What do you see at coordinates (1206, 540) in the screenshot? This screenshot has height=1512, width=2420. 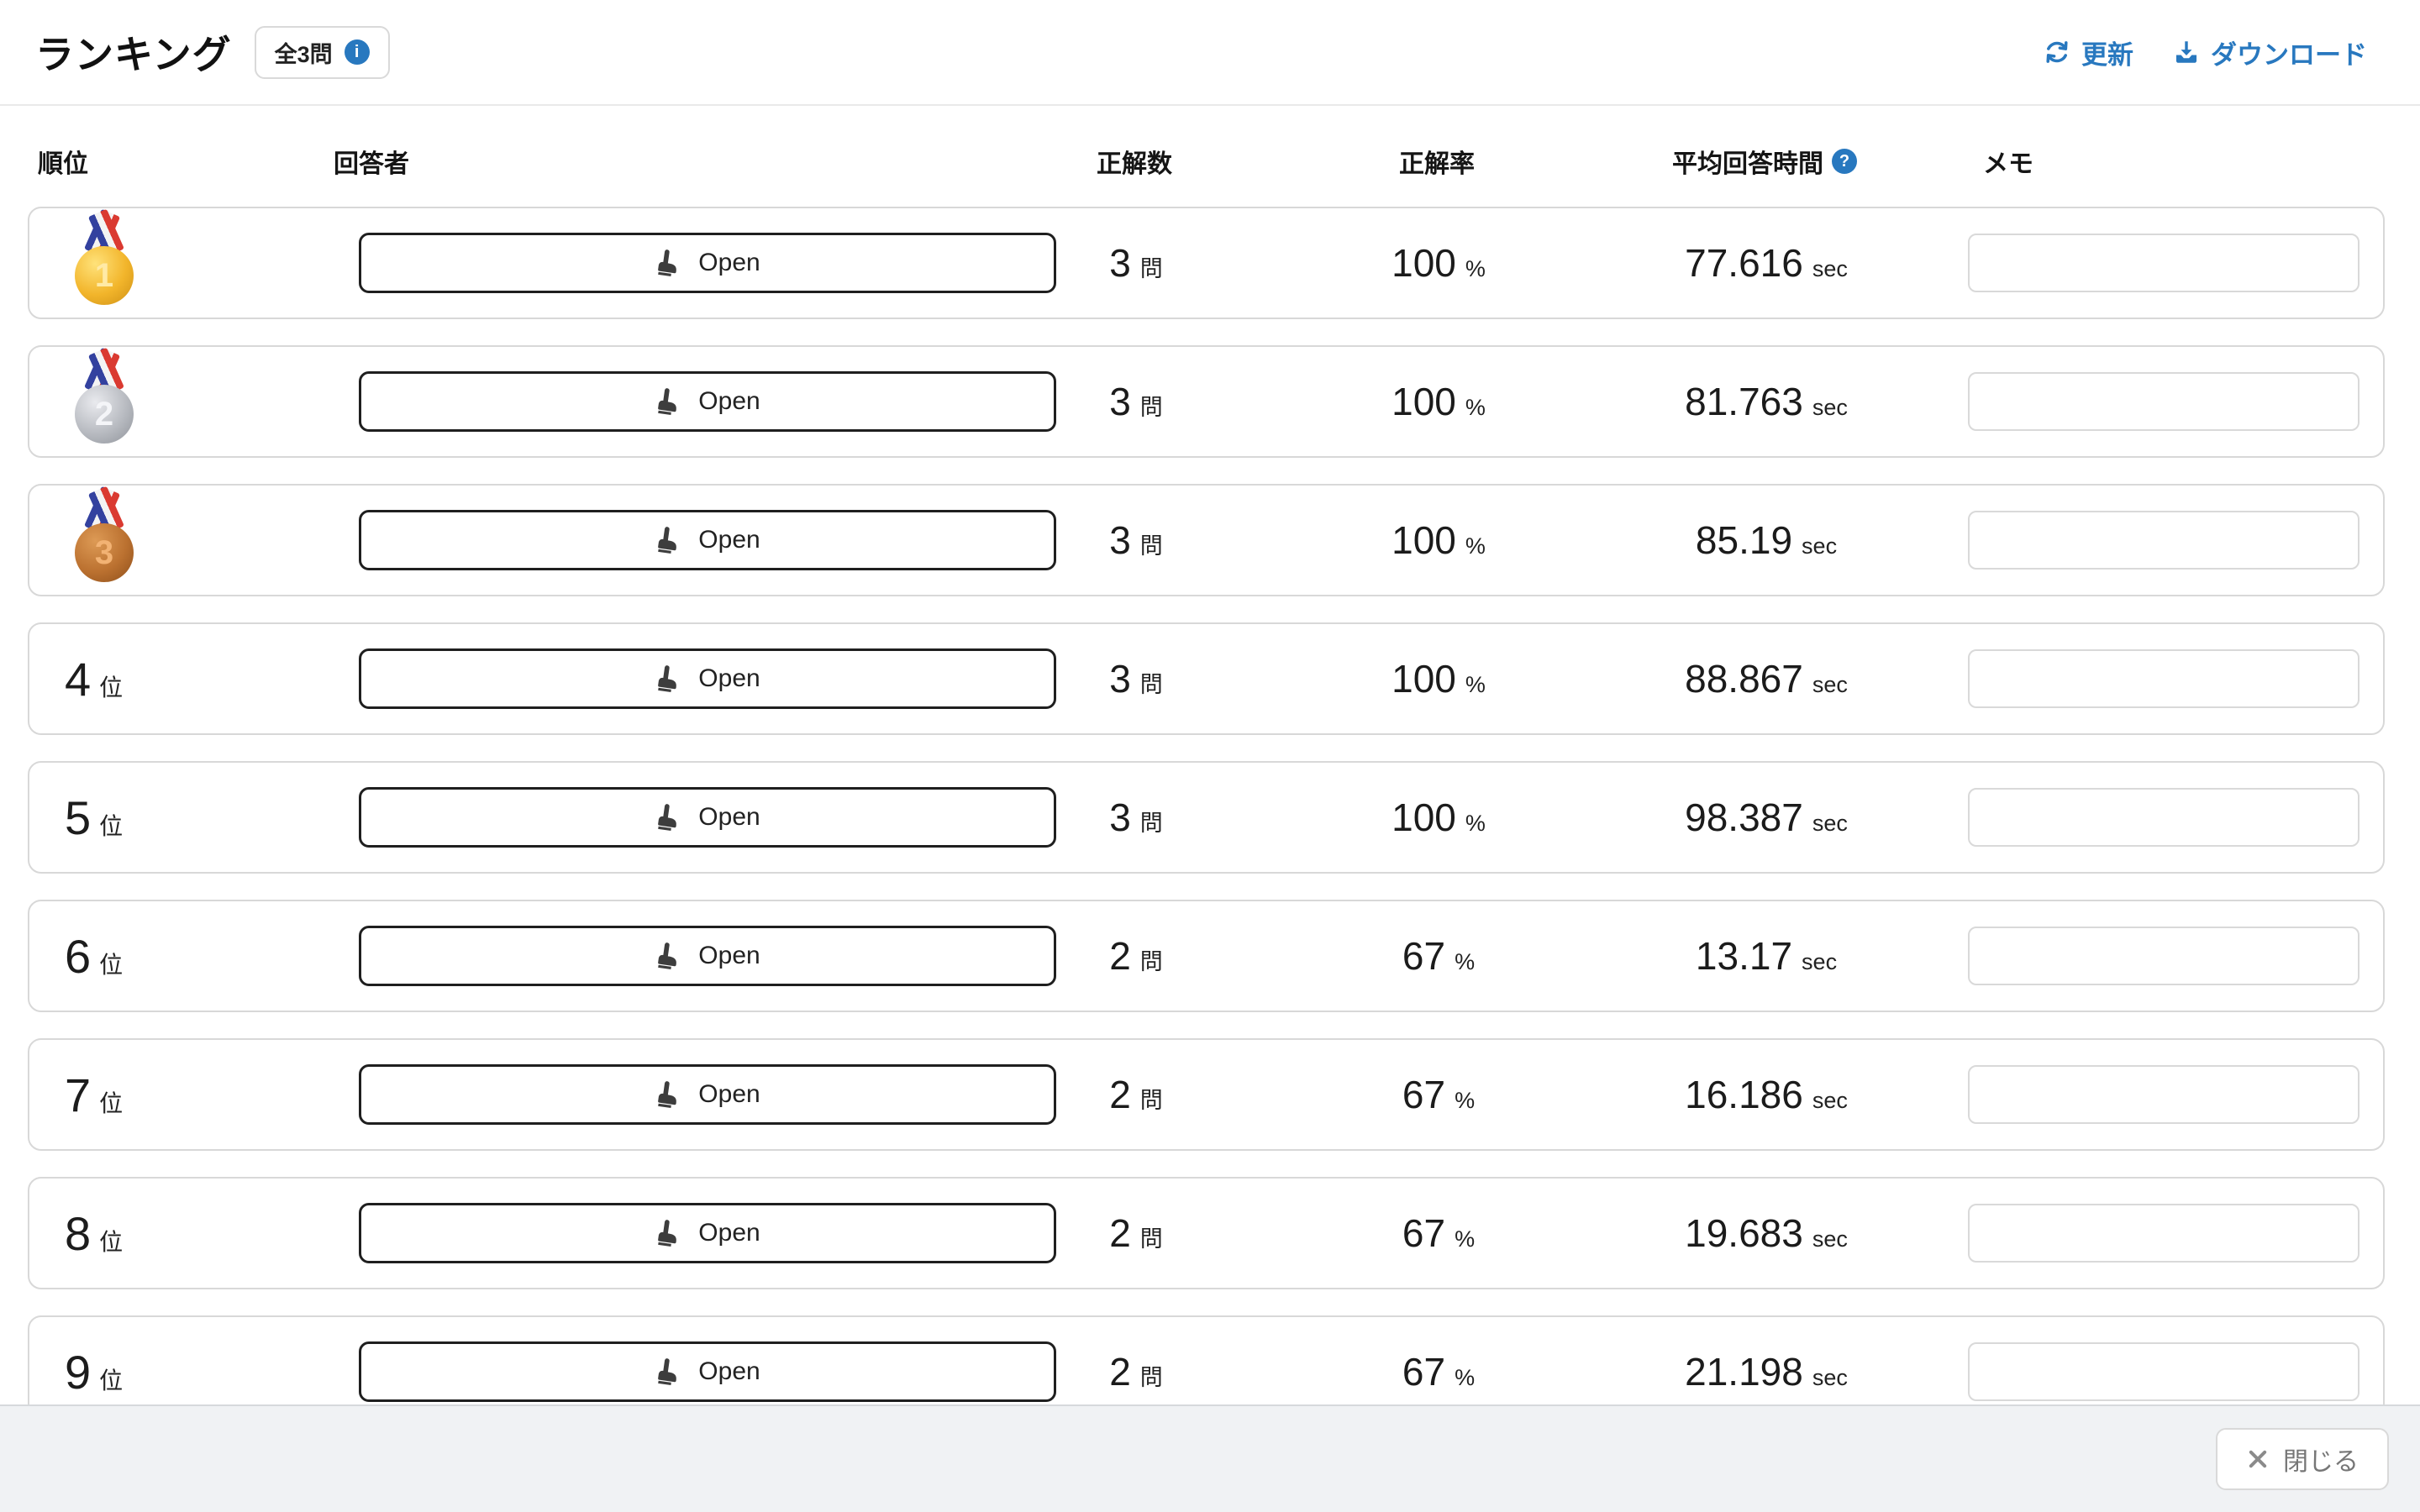 I see `ranking-row: 3 Open 3 問 100 % 85.19 sec` at bounding box center [1206, 540].